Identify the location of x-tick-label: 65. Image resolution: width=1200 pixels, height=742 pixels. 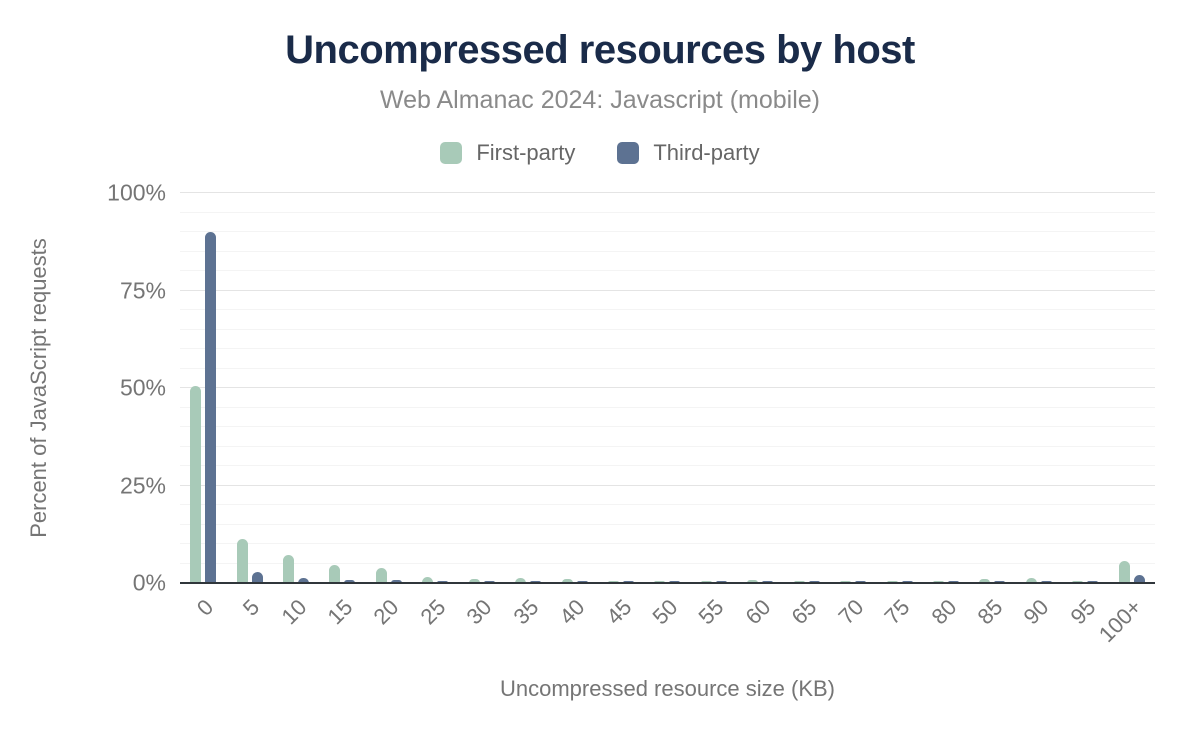
(804, 612).